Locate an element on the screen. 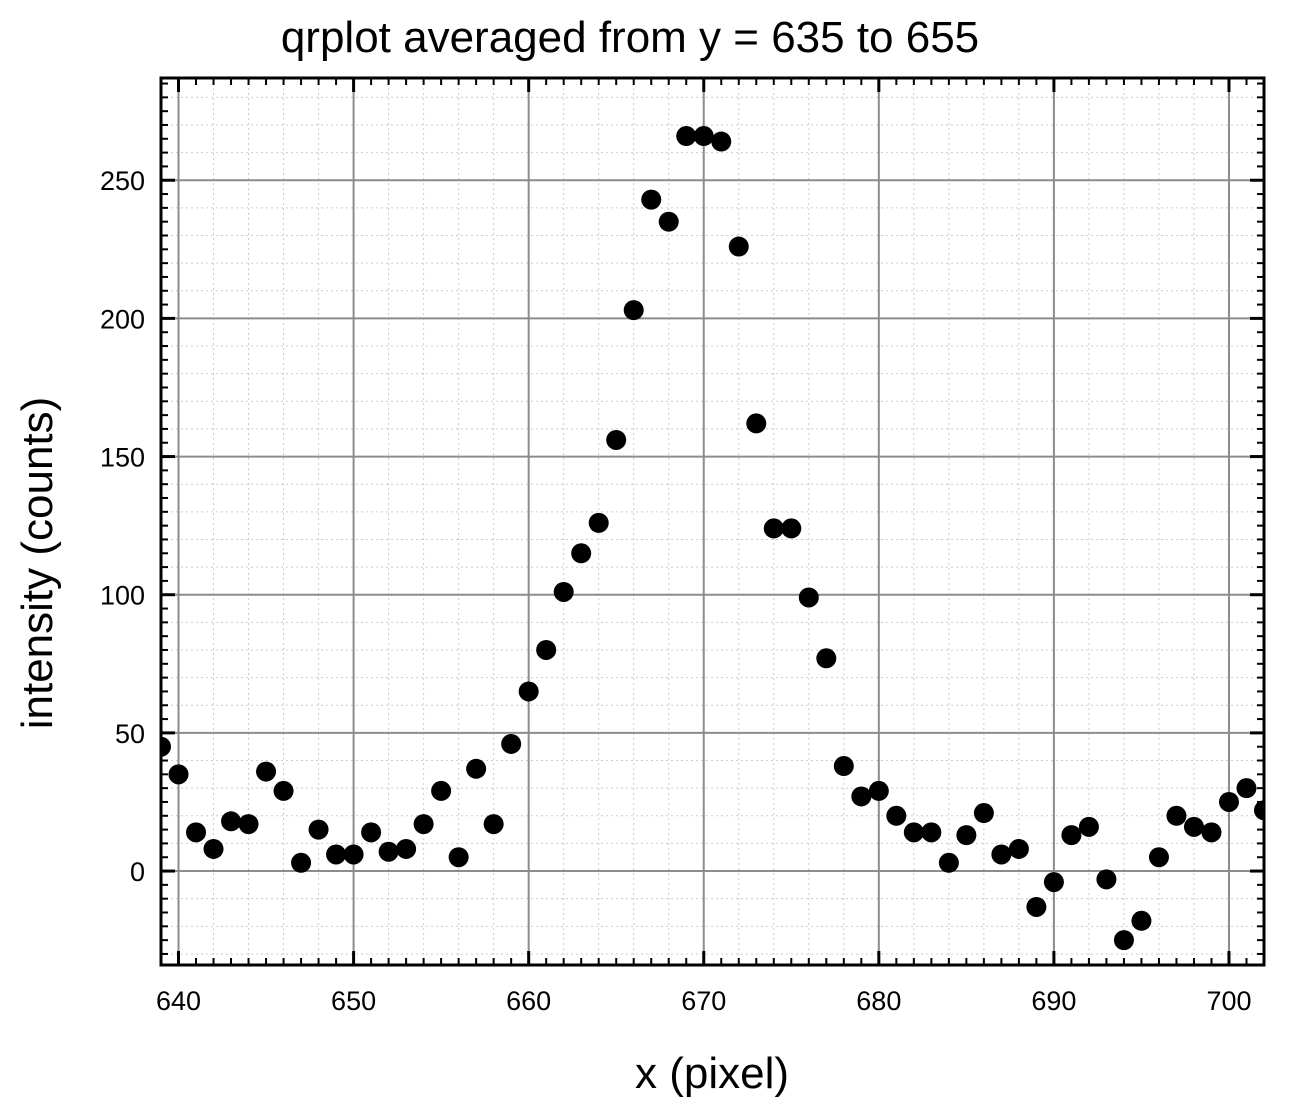  x-tick-label: 700 is located at coordinates (1228, 1001).